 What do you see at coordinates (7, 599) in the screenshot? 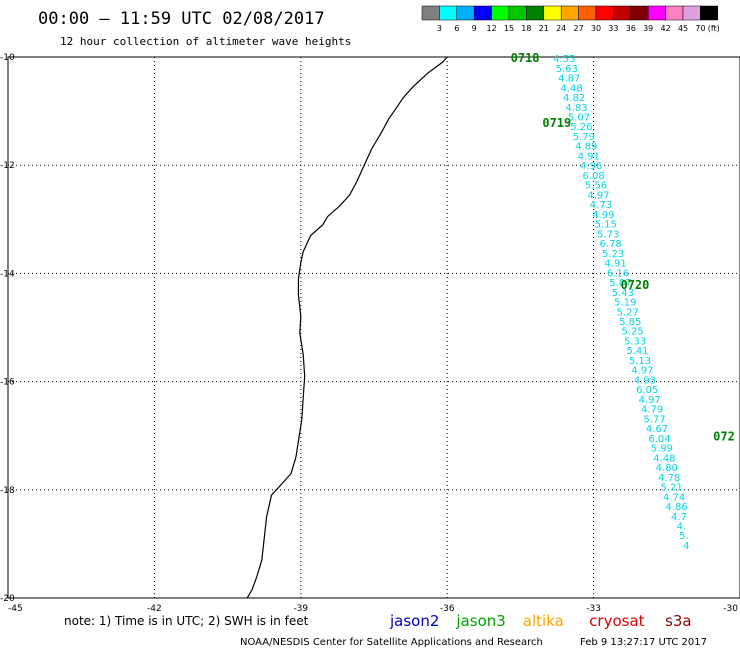
I see `y-tick-label: -20` at bounding box center [7, 599].